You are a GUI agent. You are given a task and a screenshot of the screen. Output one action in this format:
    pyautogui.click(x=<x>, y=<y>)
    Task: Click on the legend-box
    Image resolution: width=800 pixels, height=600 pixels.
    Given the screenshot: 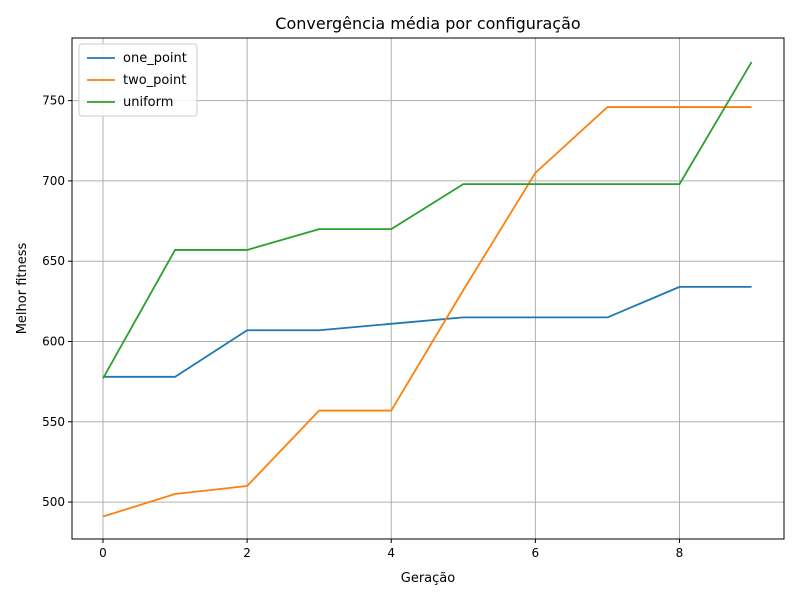 What is the action you would take?
    pyautogui.click(x=138, y=80)
    